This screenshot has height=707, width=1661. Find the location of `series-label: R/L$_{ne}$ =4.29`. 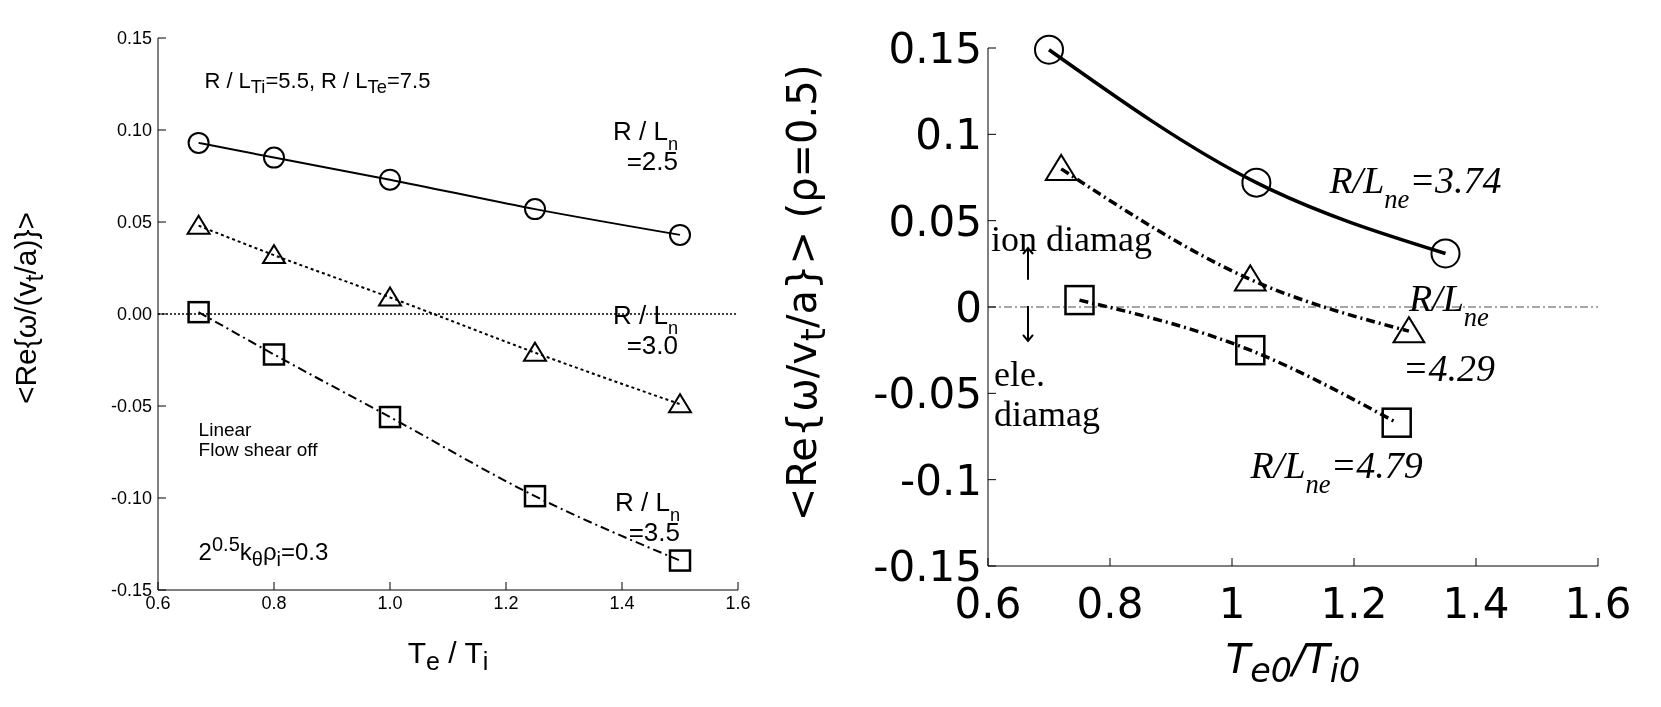

series-label: R/L$_{ne}$ =4.29 is located at coordinates (1448, 333).